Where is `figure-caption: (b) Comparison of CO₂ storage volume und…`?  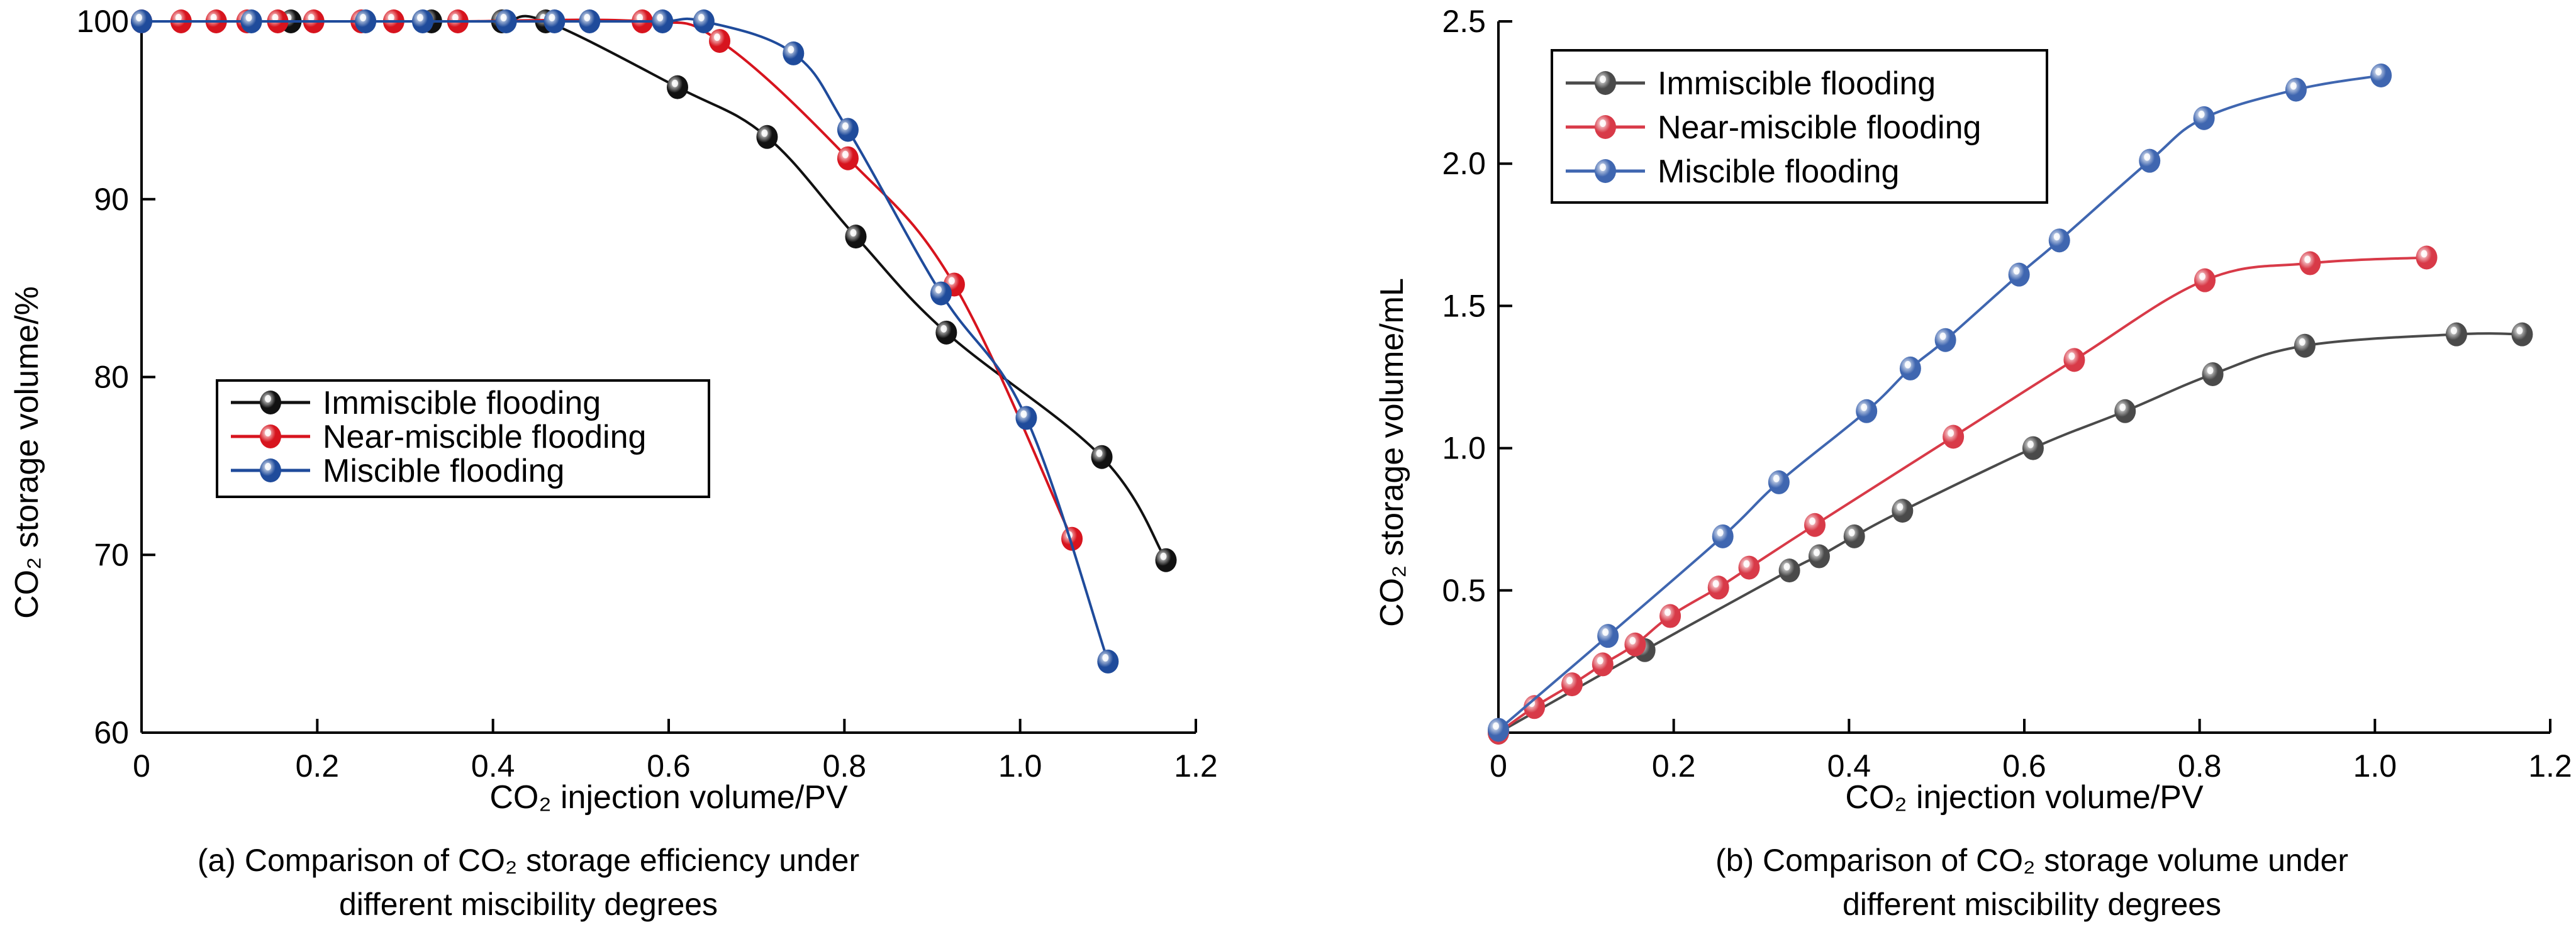 figure-caption: (b) Comparison of CO₂ storage volume und… is located at coordinates (2031, 860).